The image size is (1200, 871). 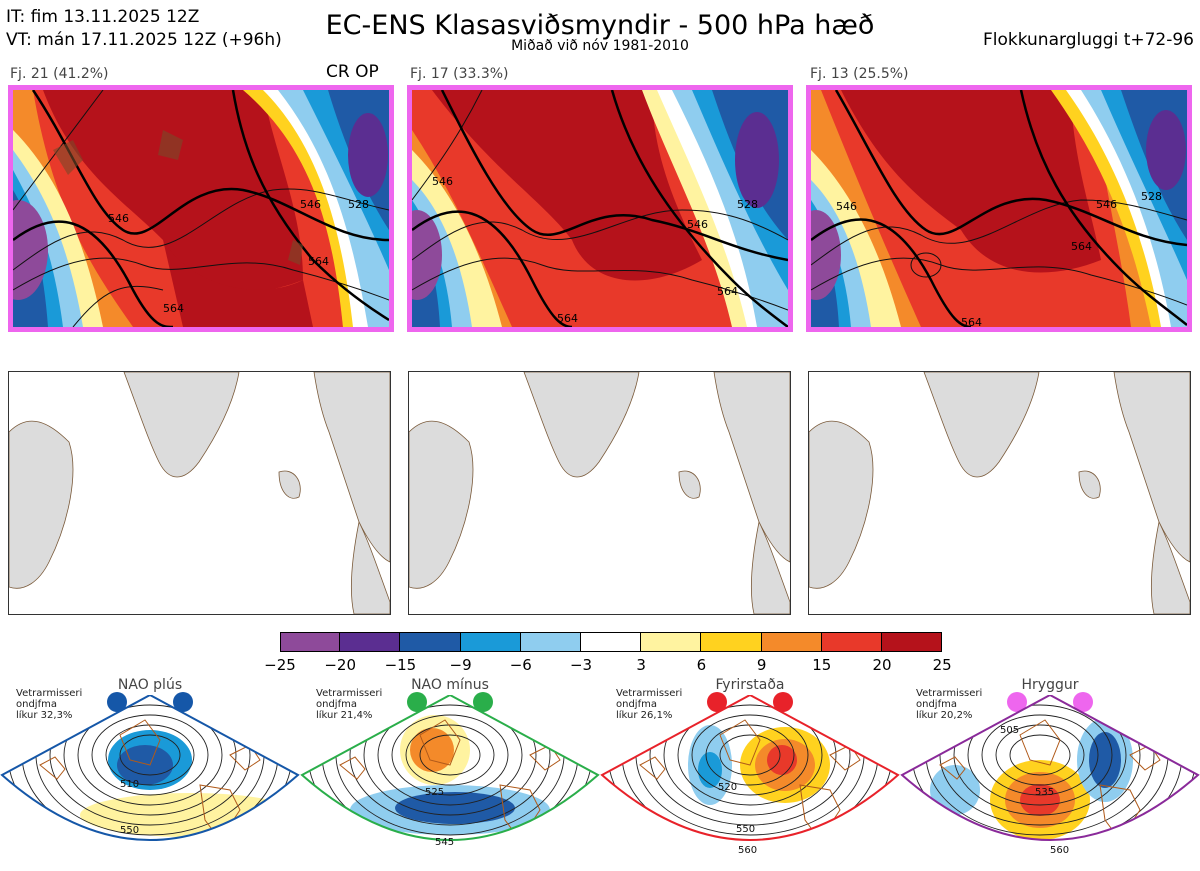 I want to click on regime-map: 510 550, so click(x=150, y=782).